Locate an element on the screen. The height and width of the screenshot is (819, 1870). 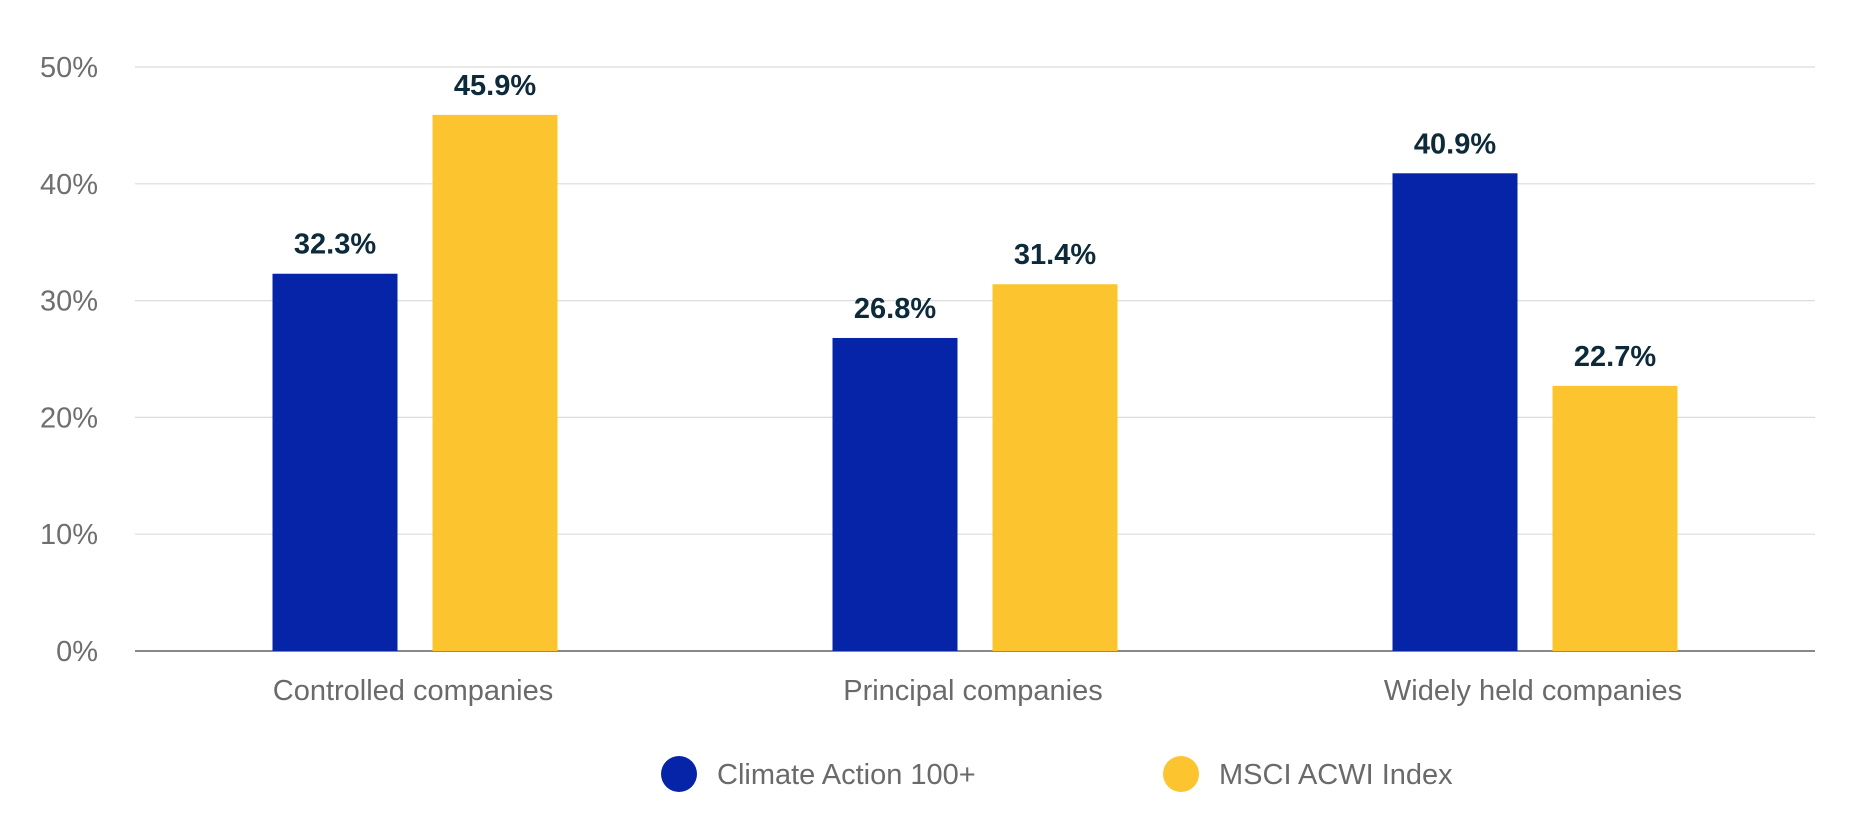
legend-label: MSCI ACWI Index is located at coordinates (1336, 775).